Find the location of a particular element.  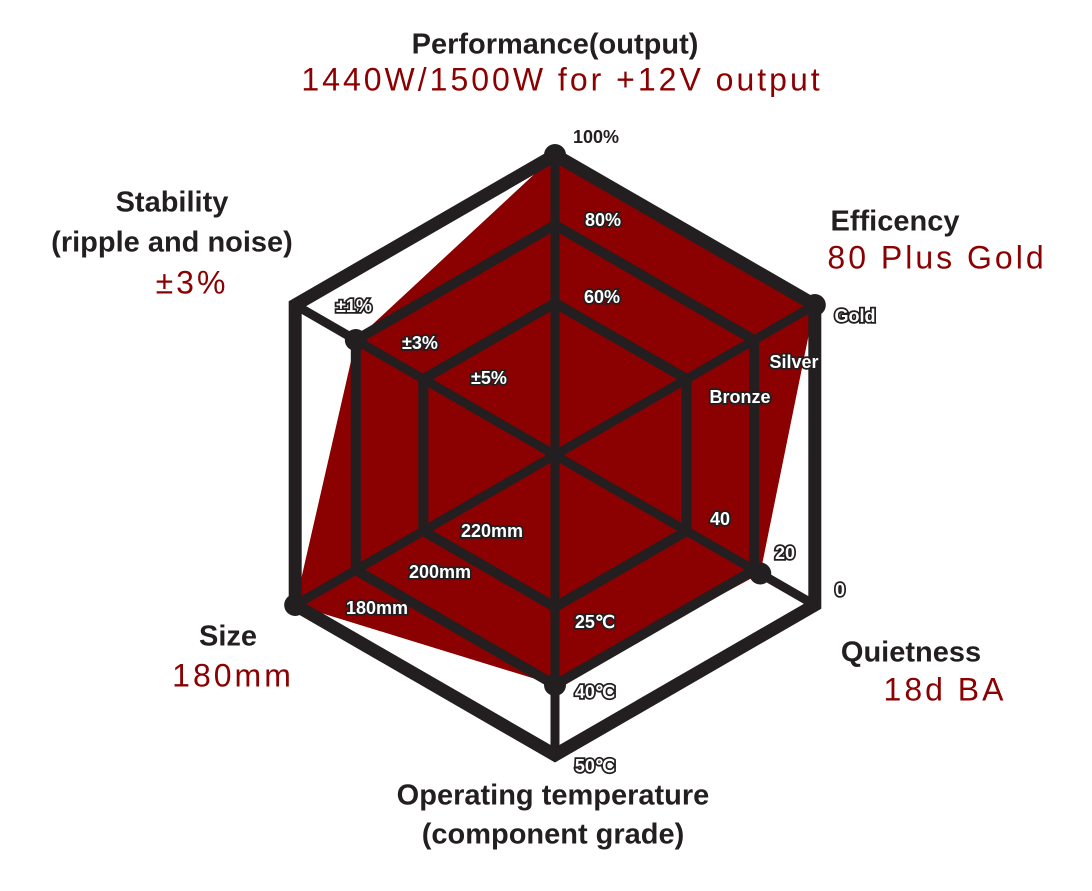

tick-label: ±3% is located at coordinates (420, 343).